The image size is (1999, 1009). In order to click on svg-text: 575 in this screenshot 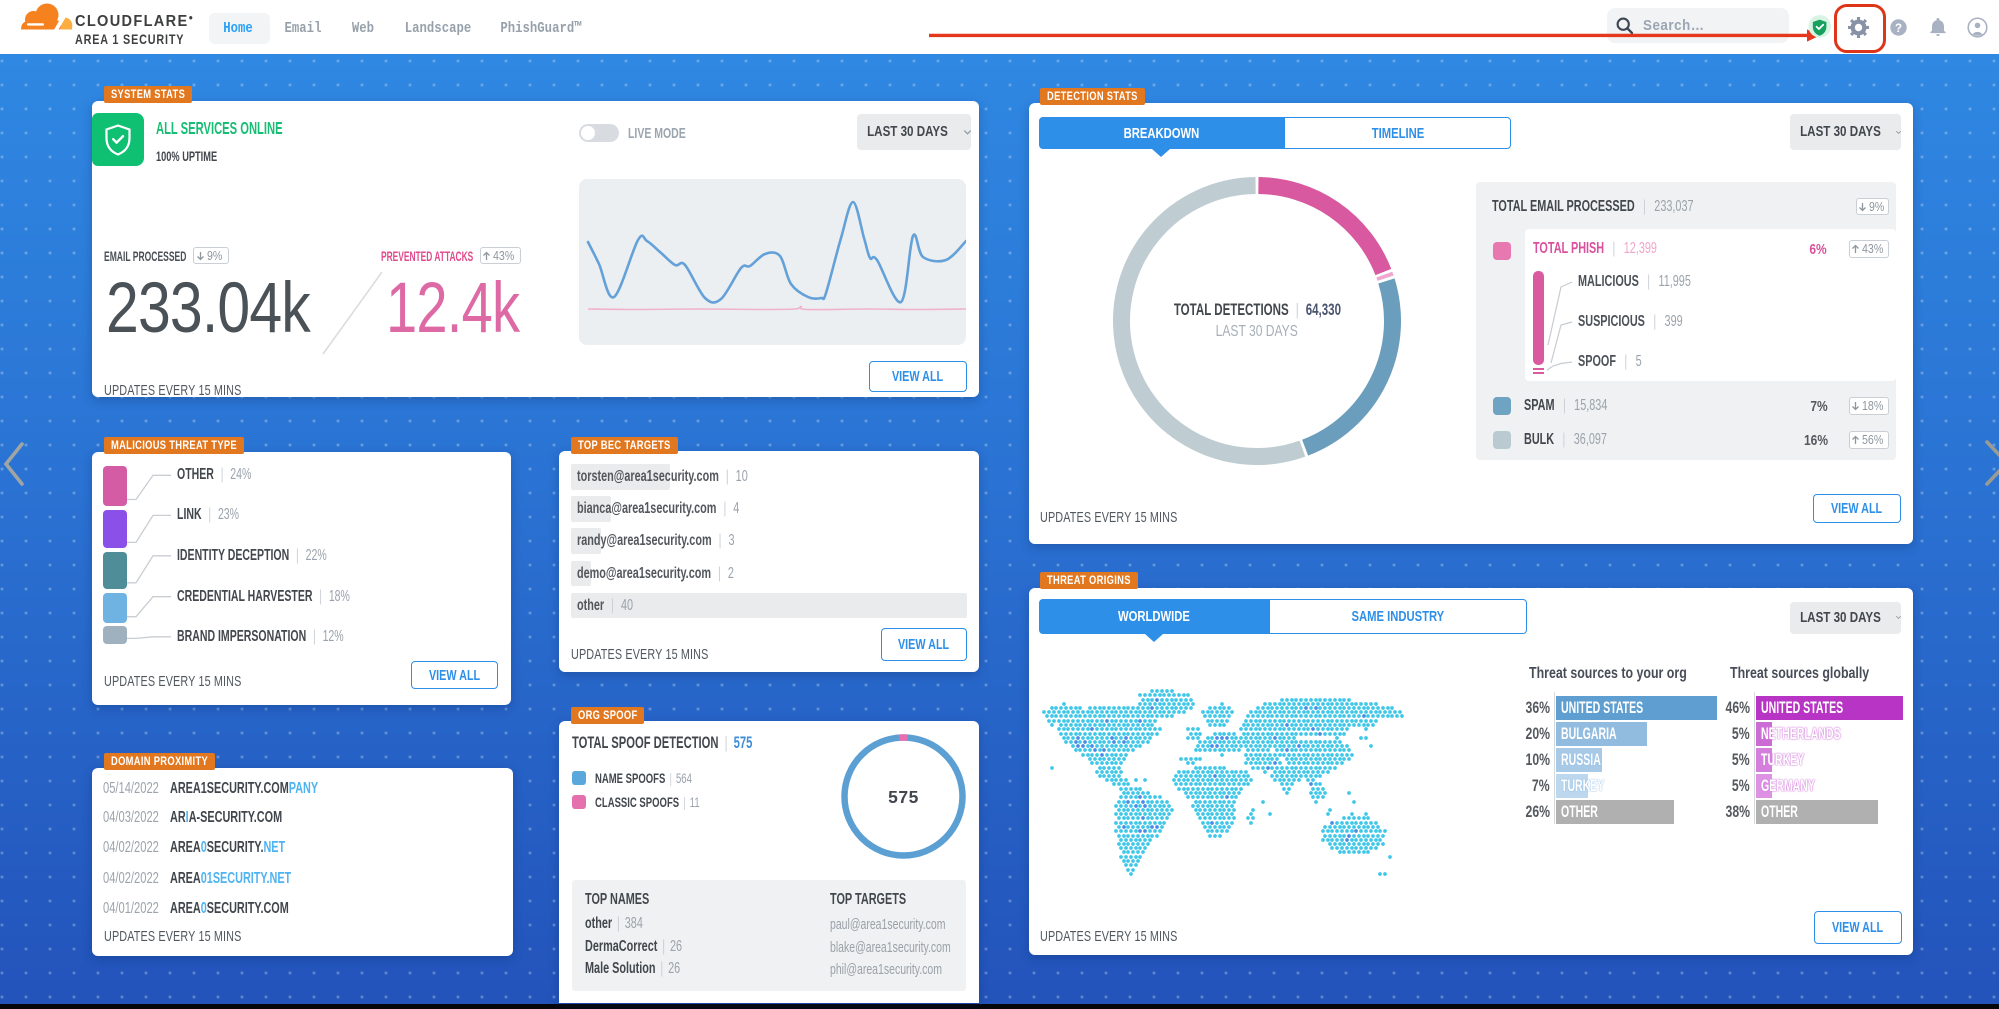, I will do `click(903, 797)`.